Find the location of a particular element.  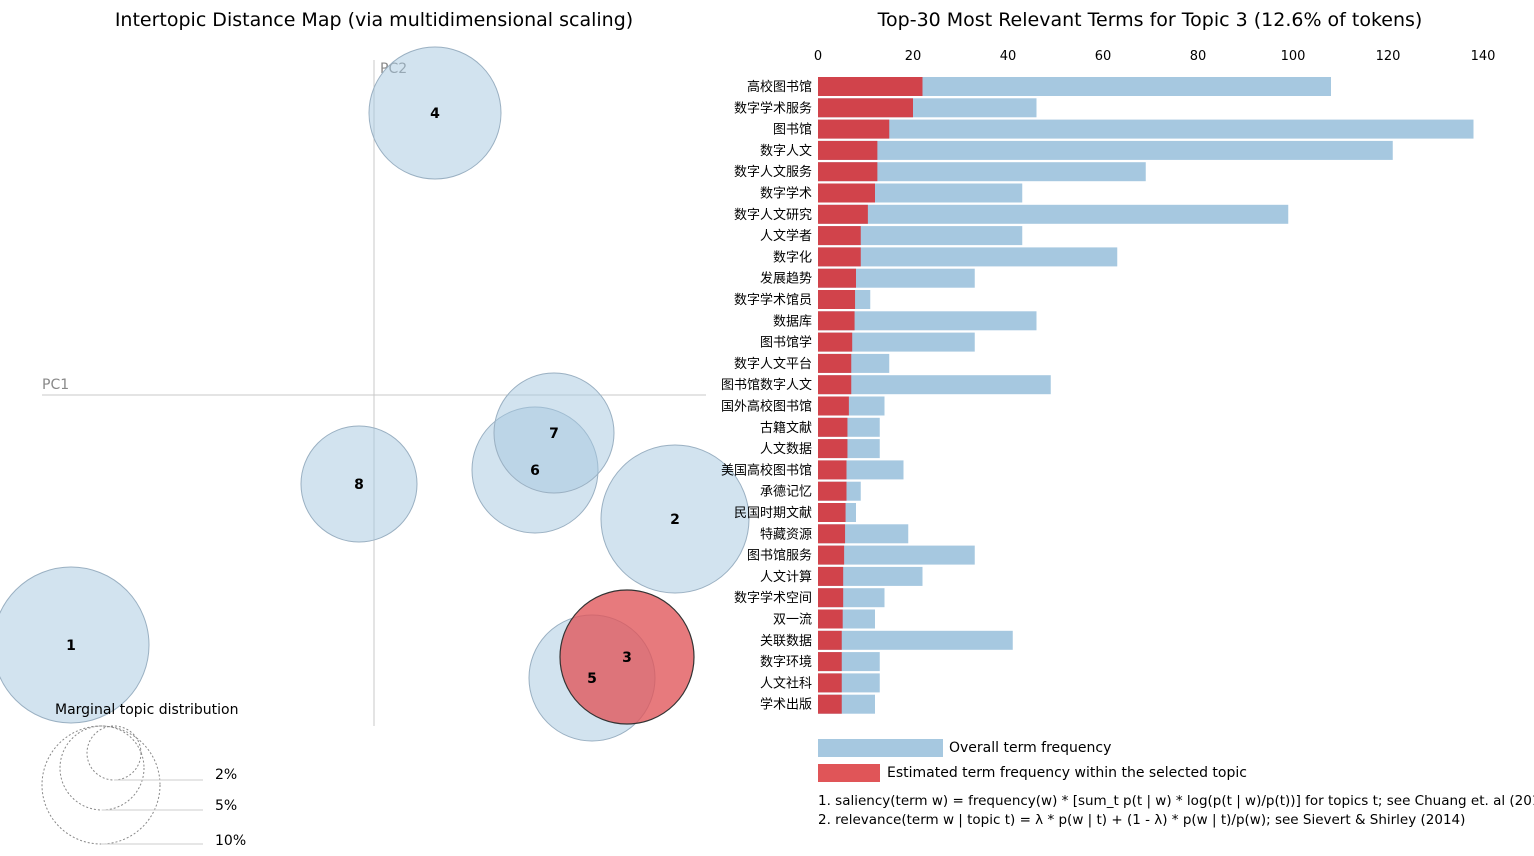

term-label: 人文计算 is located at coordinates (786, 577).